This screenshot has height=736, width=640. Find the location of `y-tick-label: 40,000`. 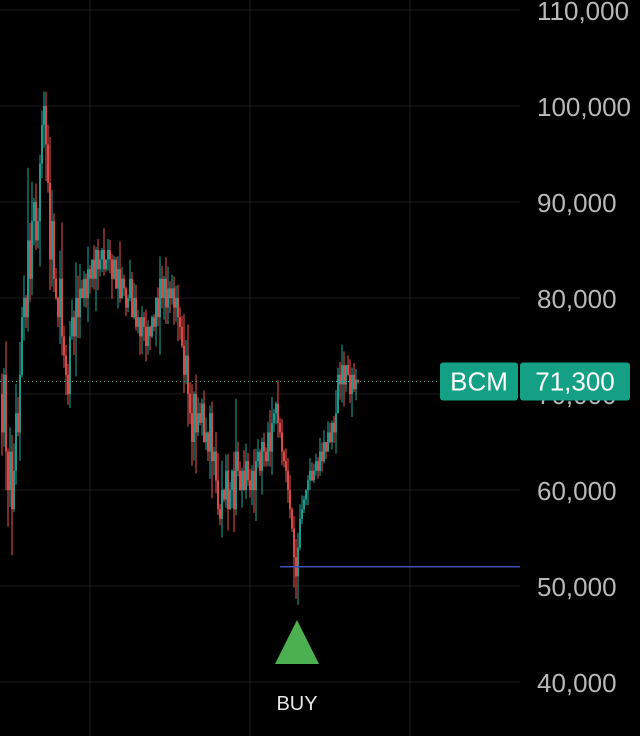

y-tick-label: 40,000 is located at coordinates (577, 683).